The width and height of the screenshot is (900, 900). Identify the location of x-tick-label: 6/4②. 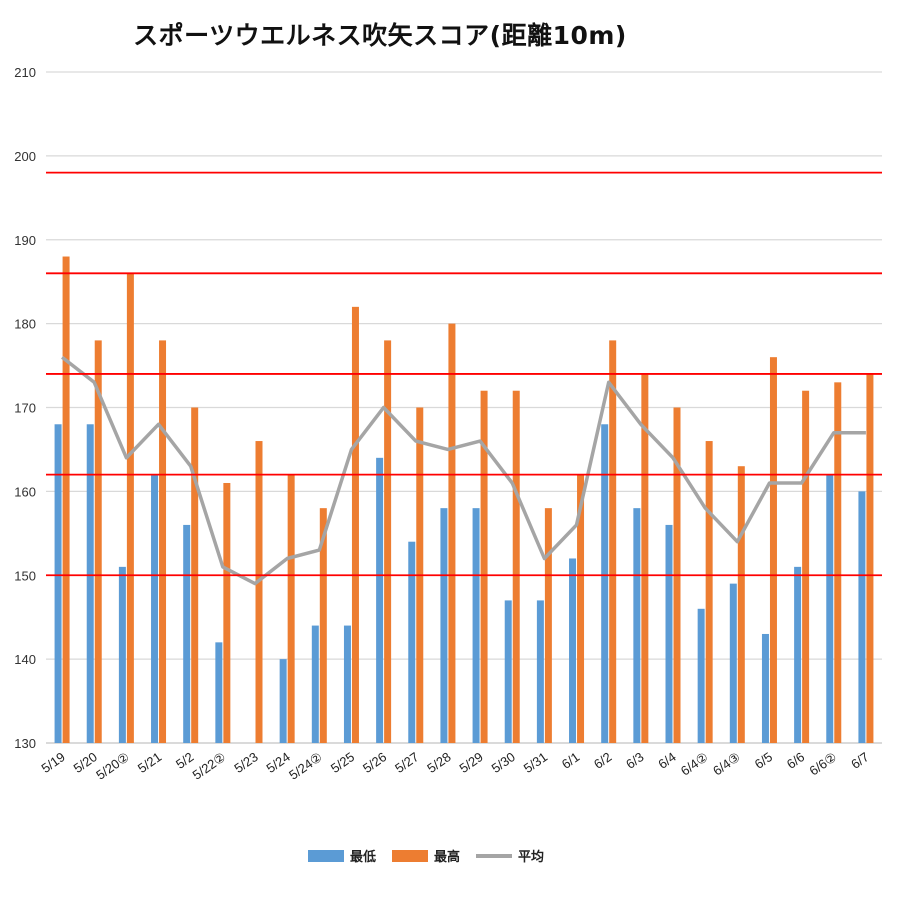
(694, 763).